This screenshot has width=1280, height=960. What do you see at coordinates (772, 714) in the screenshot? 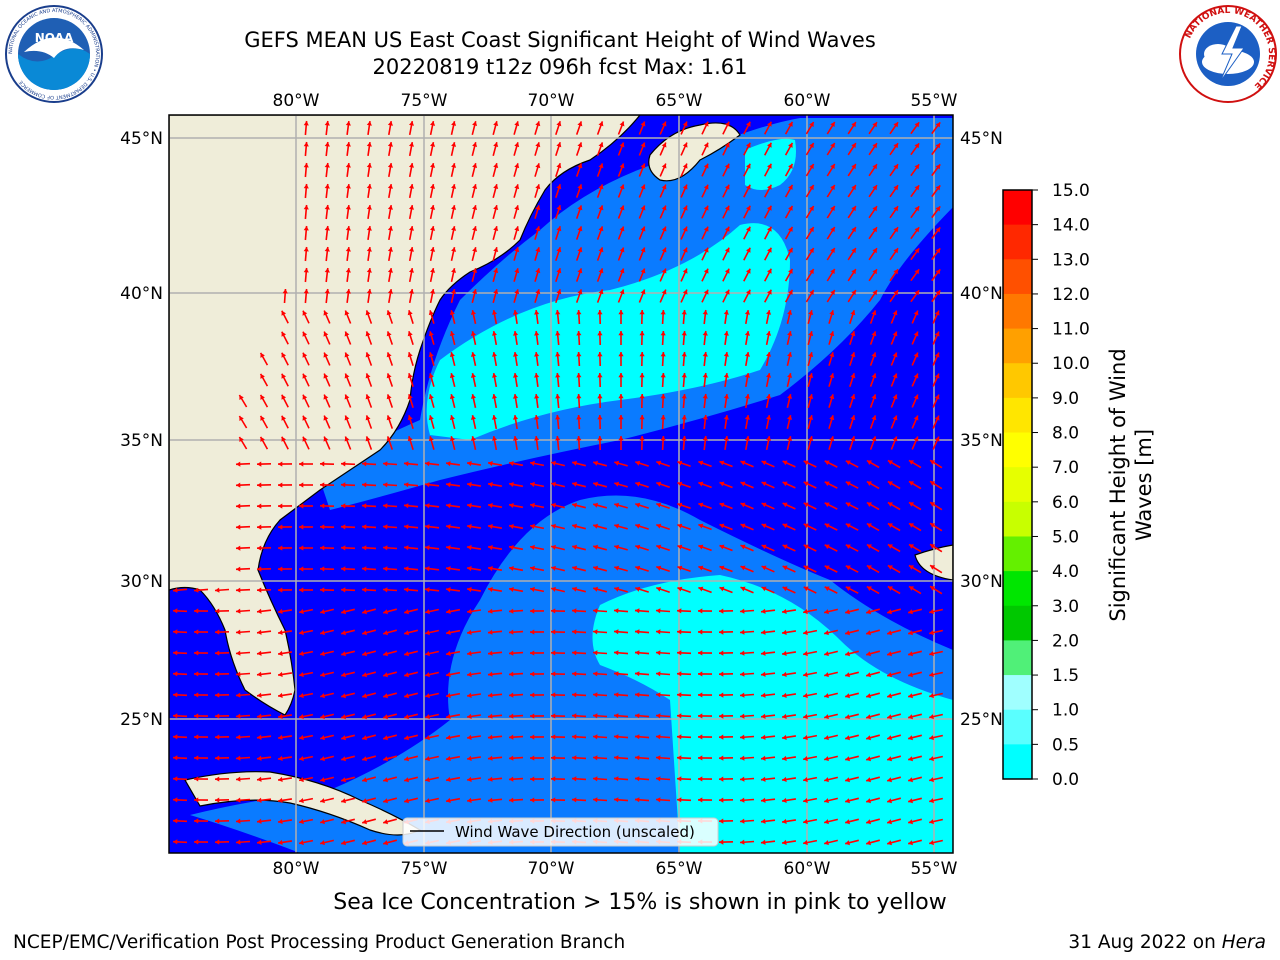
I see `wave-band-high-south` at bounding box center [772, 714].